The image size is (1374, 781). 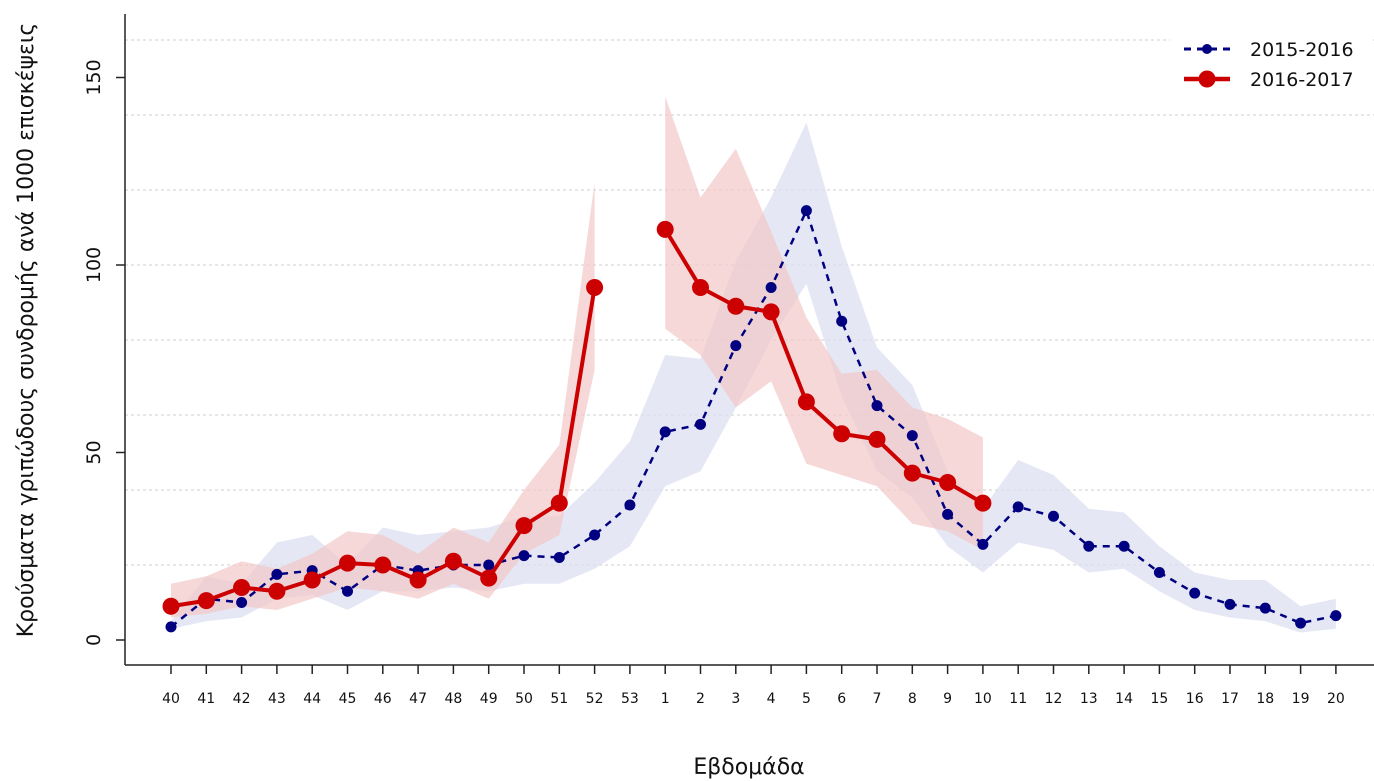 What do you see at coordinates (383, 699) in the screenshot?
I see `x-tick-label: 46` at bounding box center [383, 699].